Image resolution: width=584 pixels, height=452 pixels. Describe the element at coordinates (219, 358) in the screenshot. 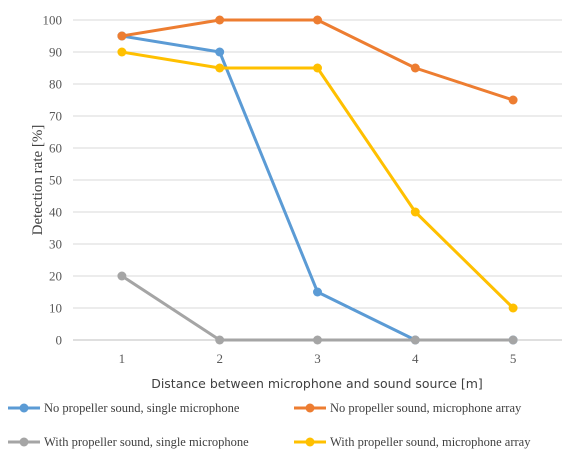

I see `x-tick-label: 2` at that location.